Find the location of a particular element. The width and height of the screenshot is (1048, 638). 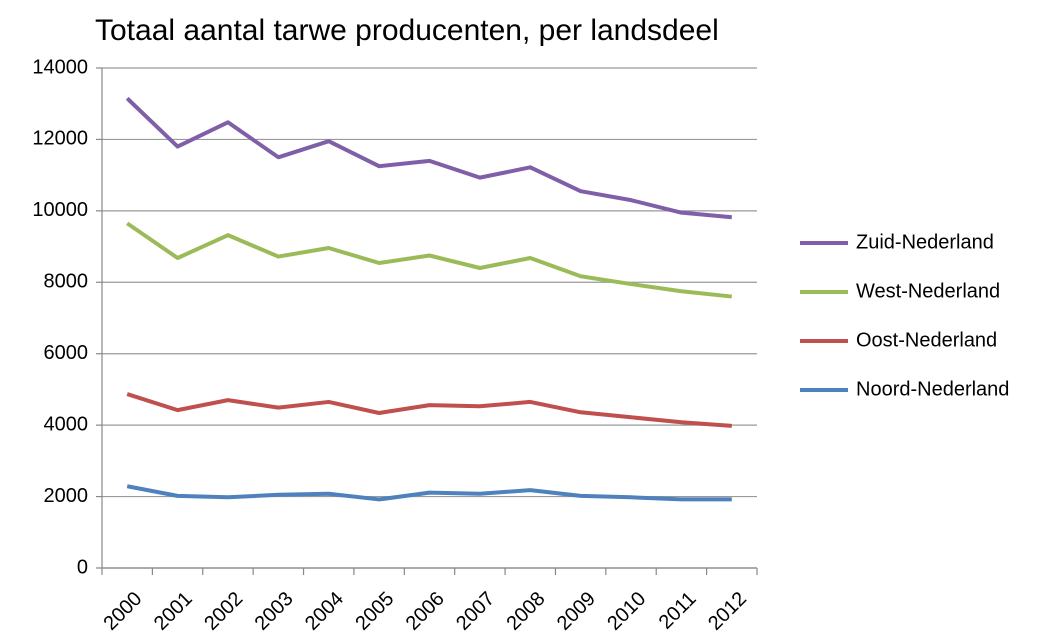

y-tick-label: 12000 is located at coordinates (60, 139).